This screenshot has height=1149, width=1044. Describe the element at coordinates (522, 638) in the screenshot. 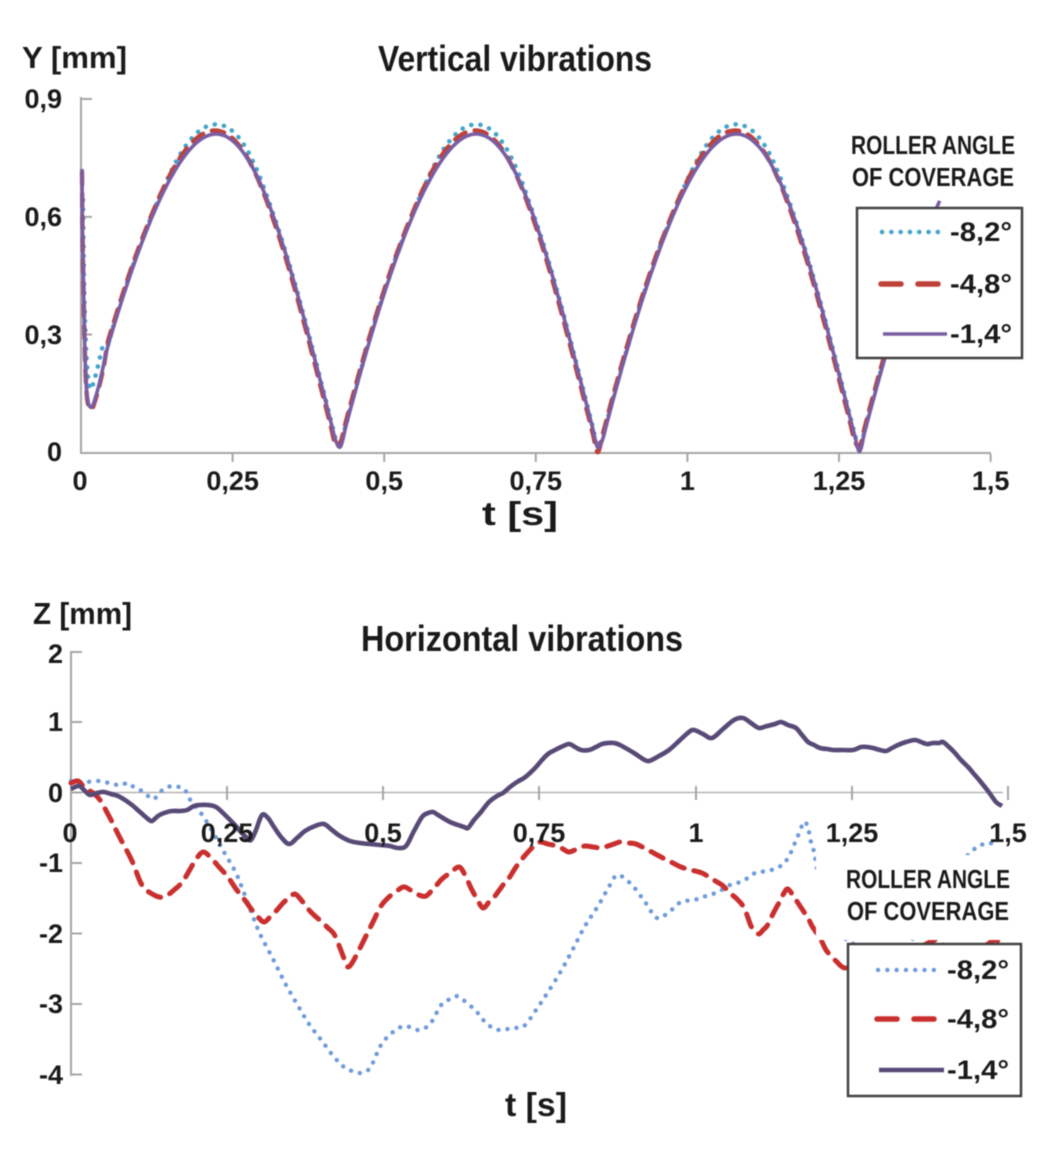

I see `svg-text: Horizontal vibrations` at that location.